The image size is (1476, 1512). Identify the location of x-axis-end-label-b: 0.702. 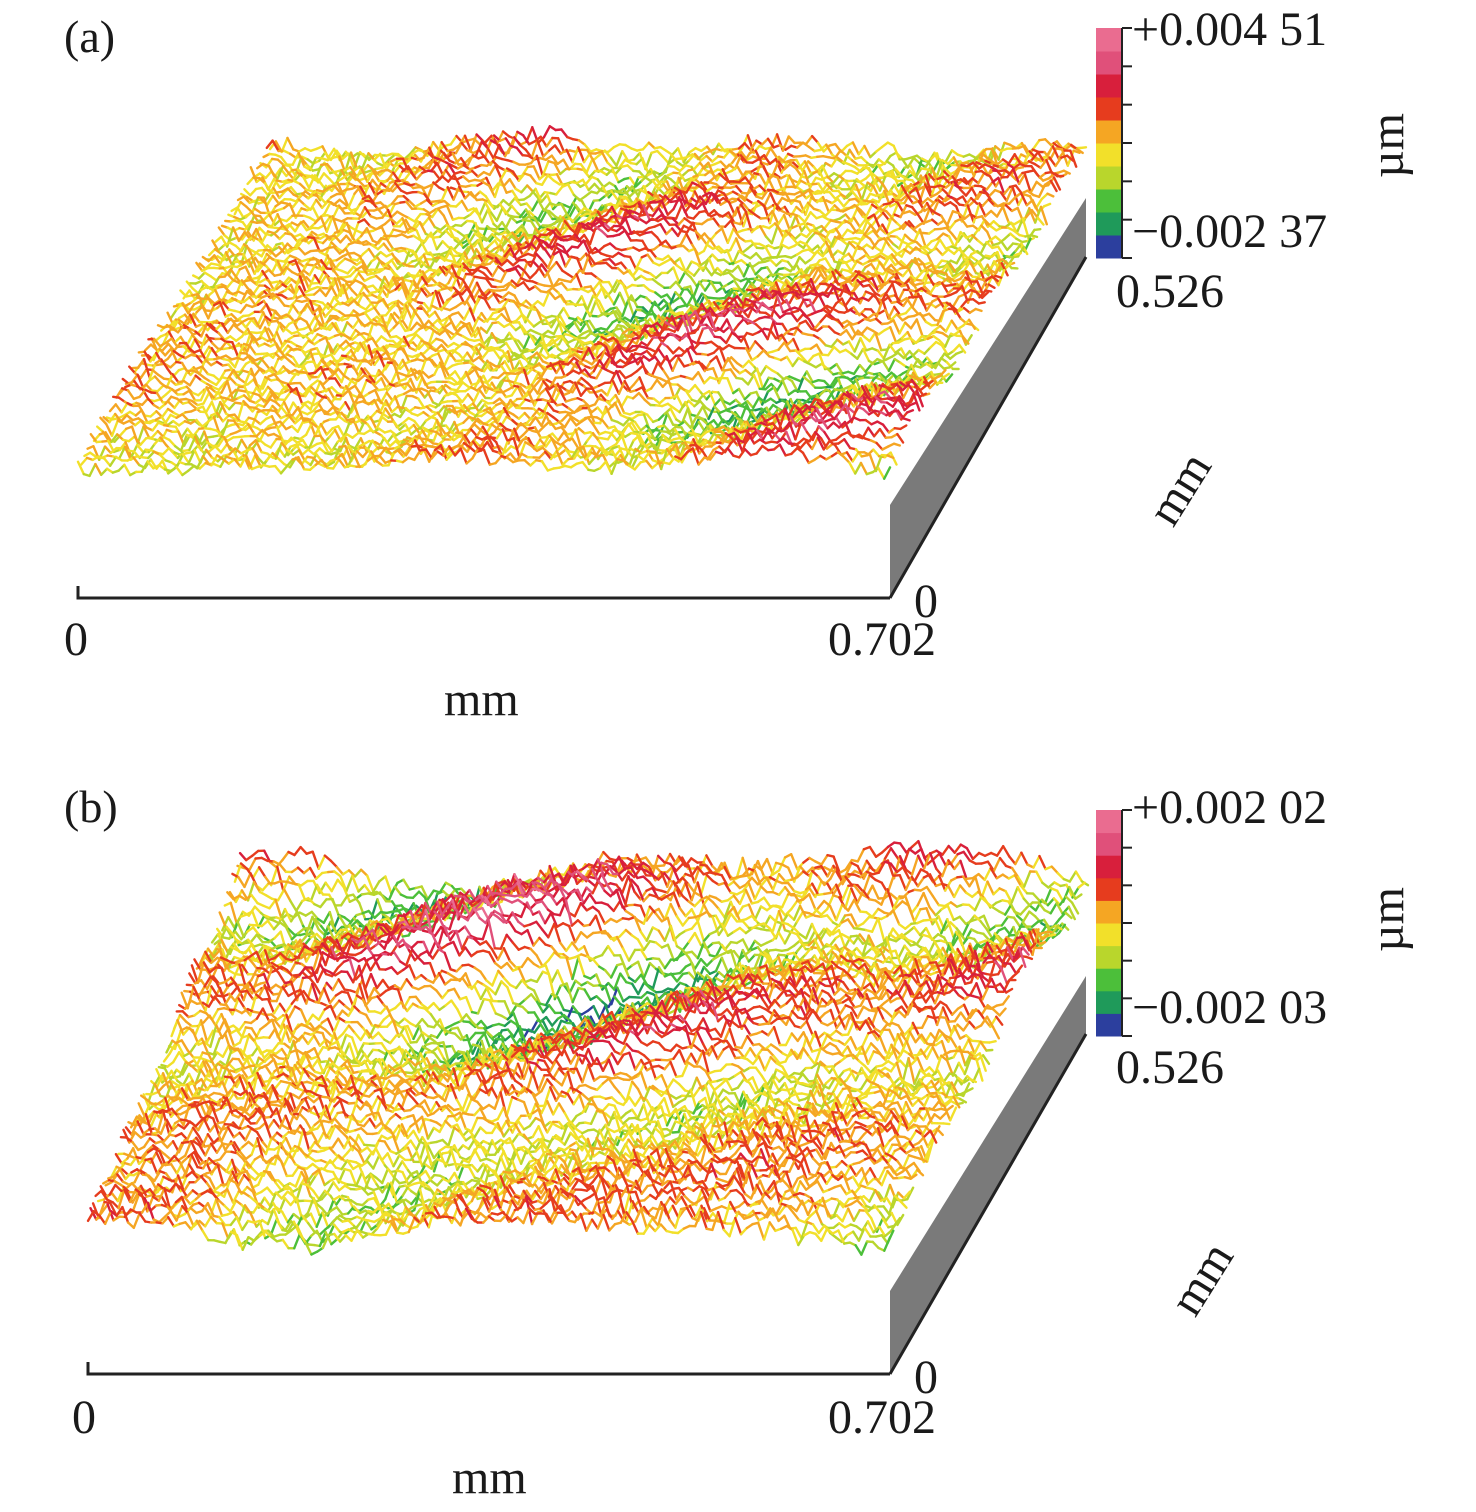
(882, 1417).